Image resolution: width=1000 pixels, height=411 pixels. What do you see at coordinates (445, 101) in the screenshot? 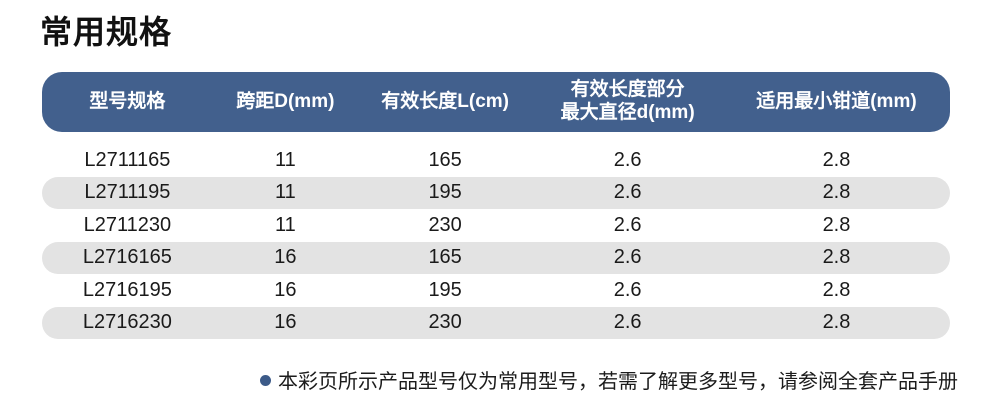
I see `column-header-effective-length: 有效长度L(cm)` at bounding box center [445, 101].